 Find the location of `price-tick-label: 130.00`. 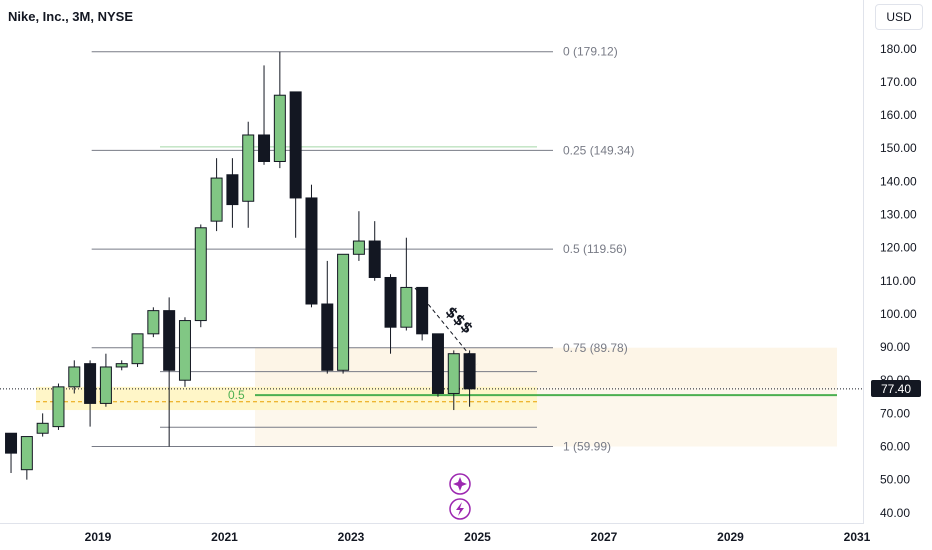

price-tick-label: 130.00 is located at coordinates (898, 215).